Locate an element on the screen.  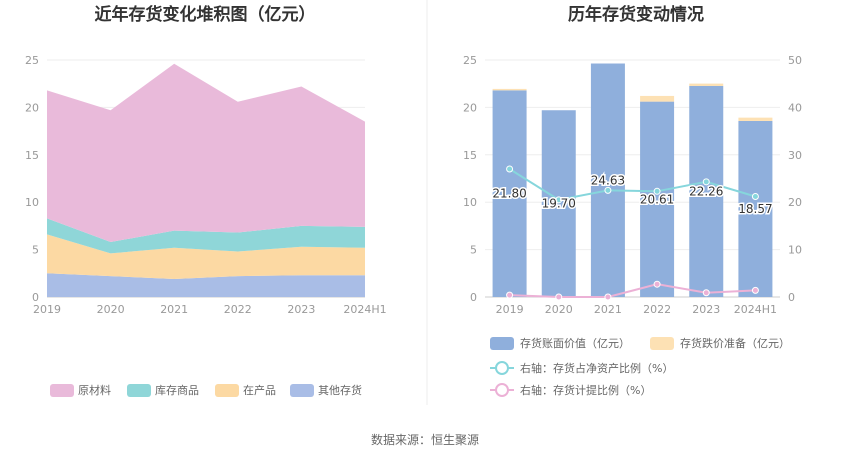
left-x-tick: 2023 is located at coordinates (301, 309).